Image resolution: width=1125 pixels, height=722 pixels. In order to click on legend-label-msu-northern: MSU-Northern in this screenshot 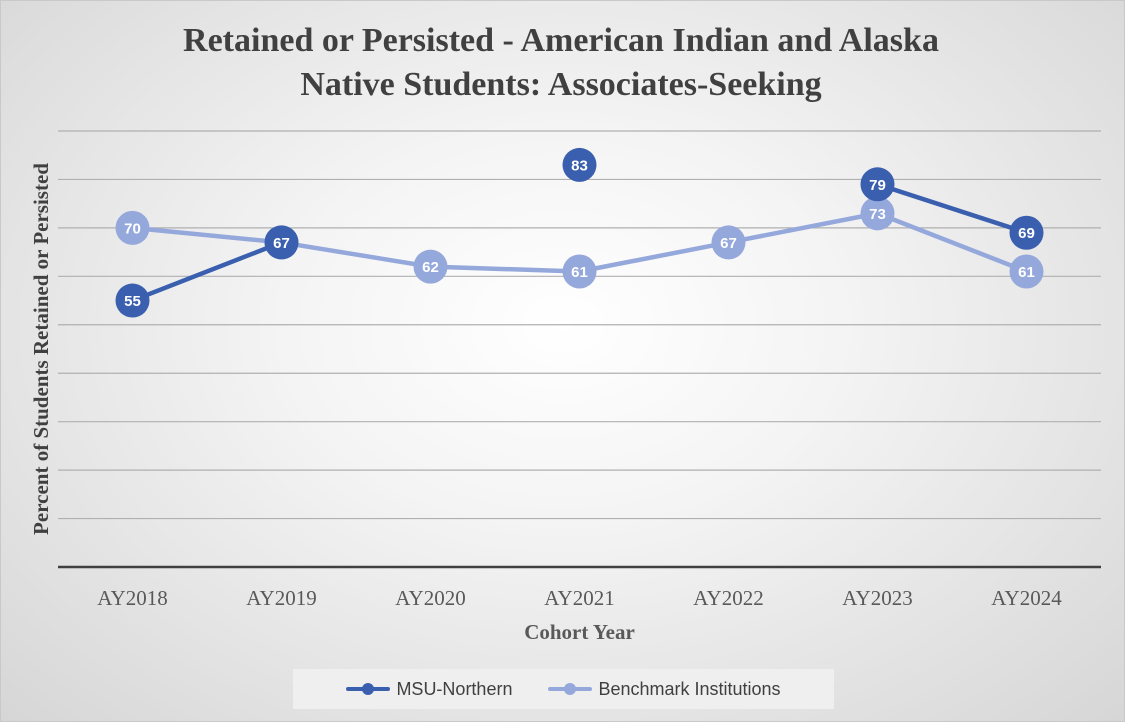, I will do `click(454, 688)`.